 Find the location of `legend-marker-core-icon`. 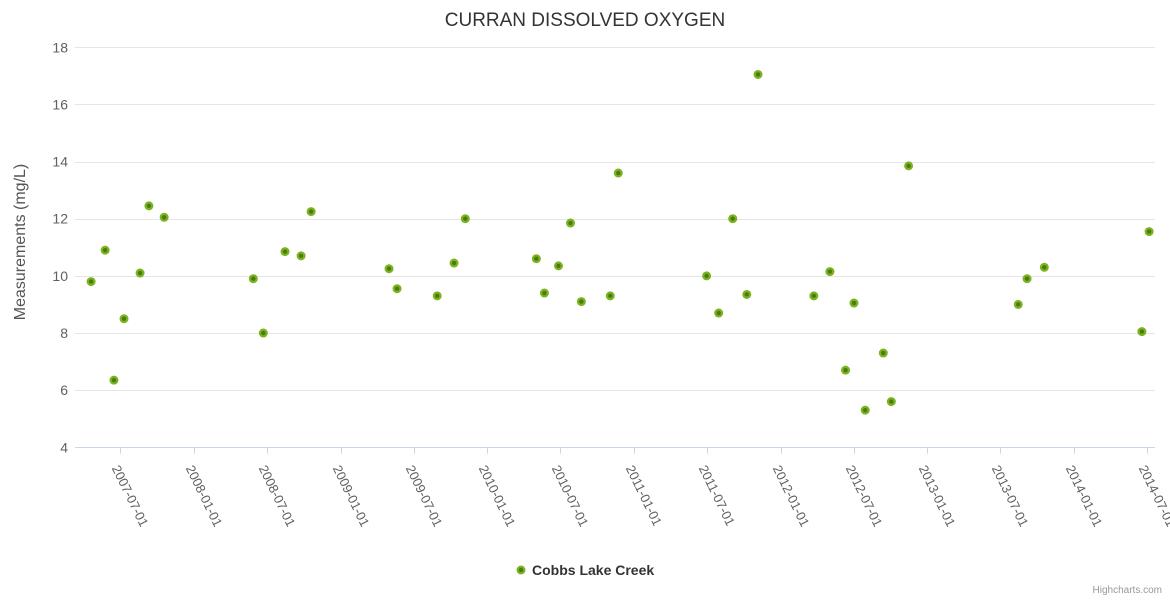

legend-marker-core-icon is located at coordinates (521, 570).